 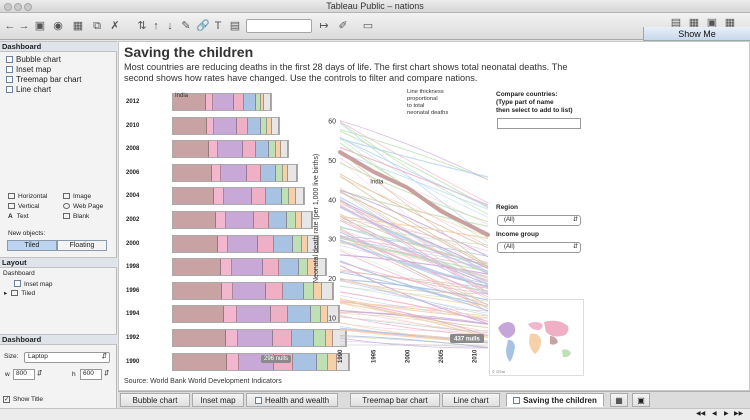 I want to click on sort-ascending-icon: ↑, so click(x=156, y=26).